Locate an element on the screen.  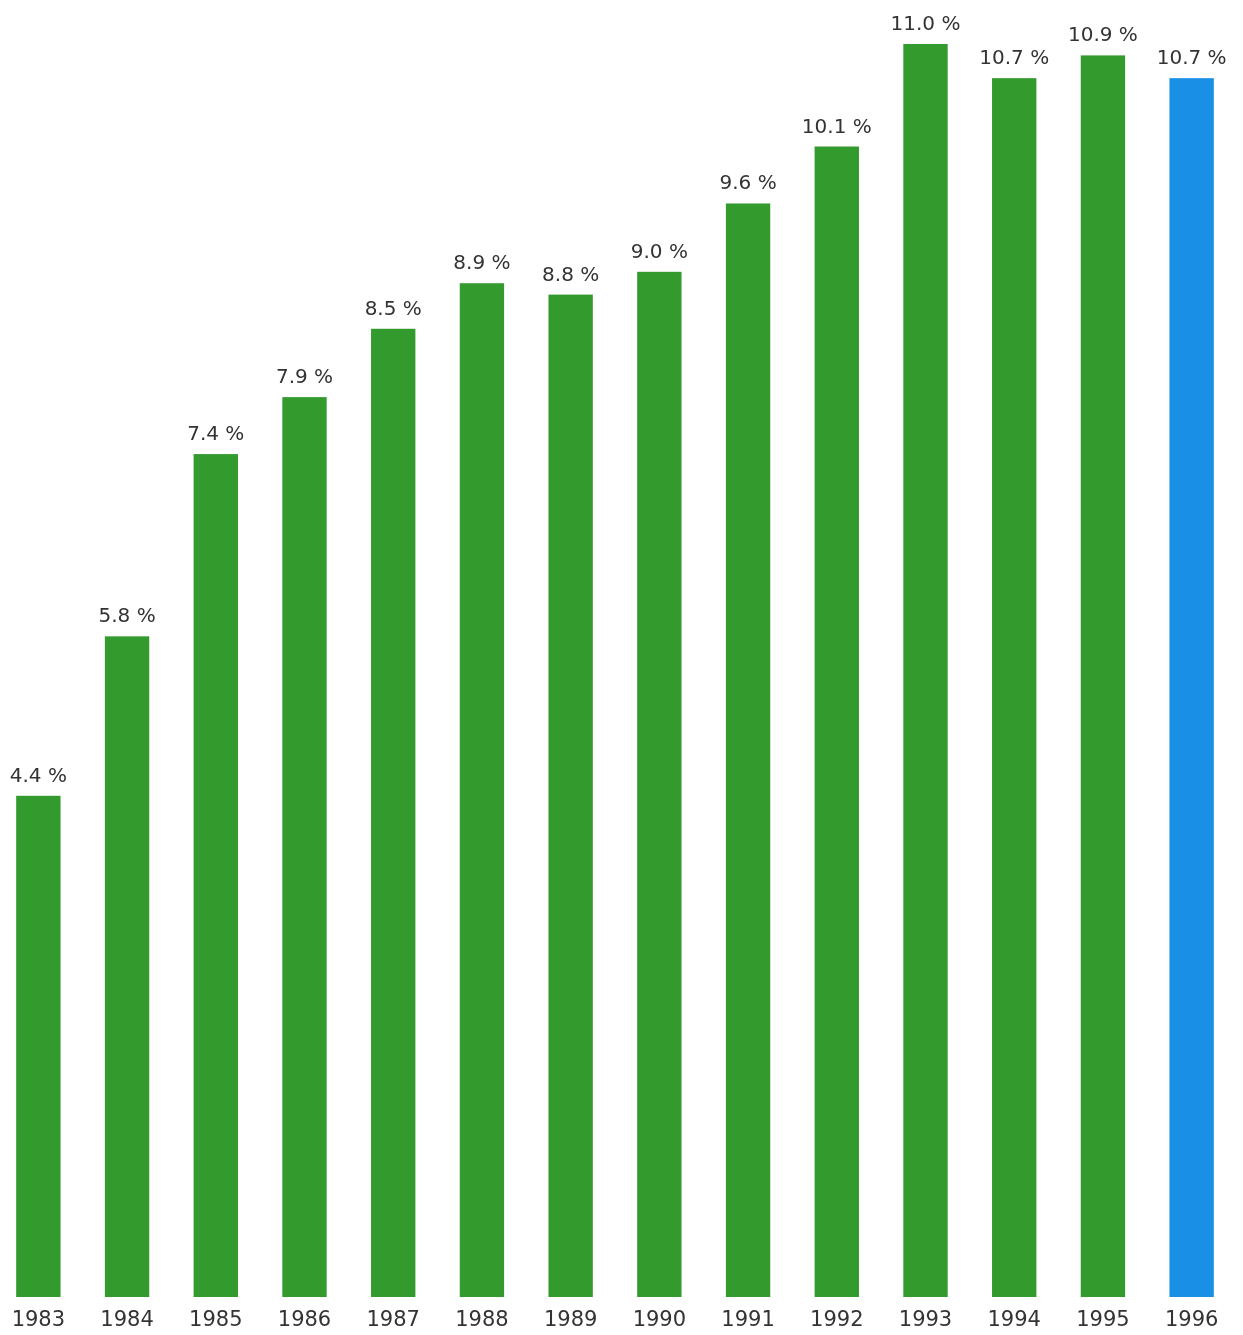
data-label: 7.9 % is located at coordinates (304, 376).